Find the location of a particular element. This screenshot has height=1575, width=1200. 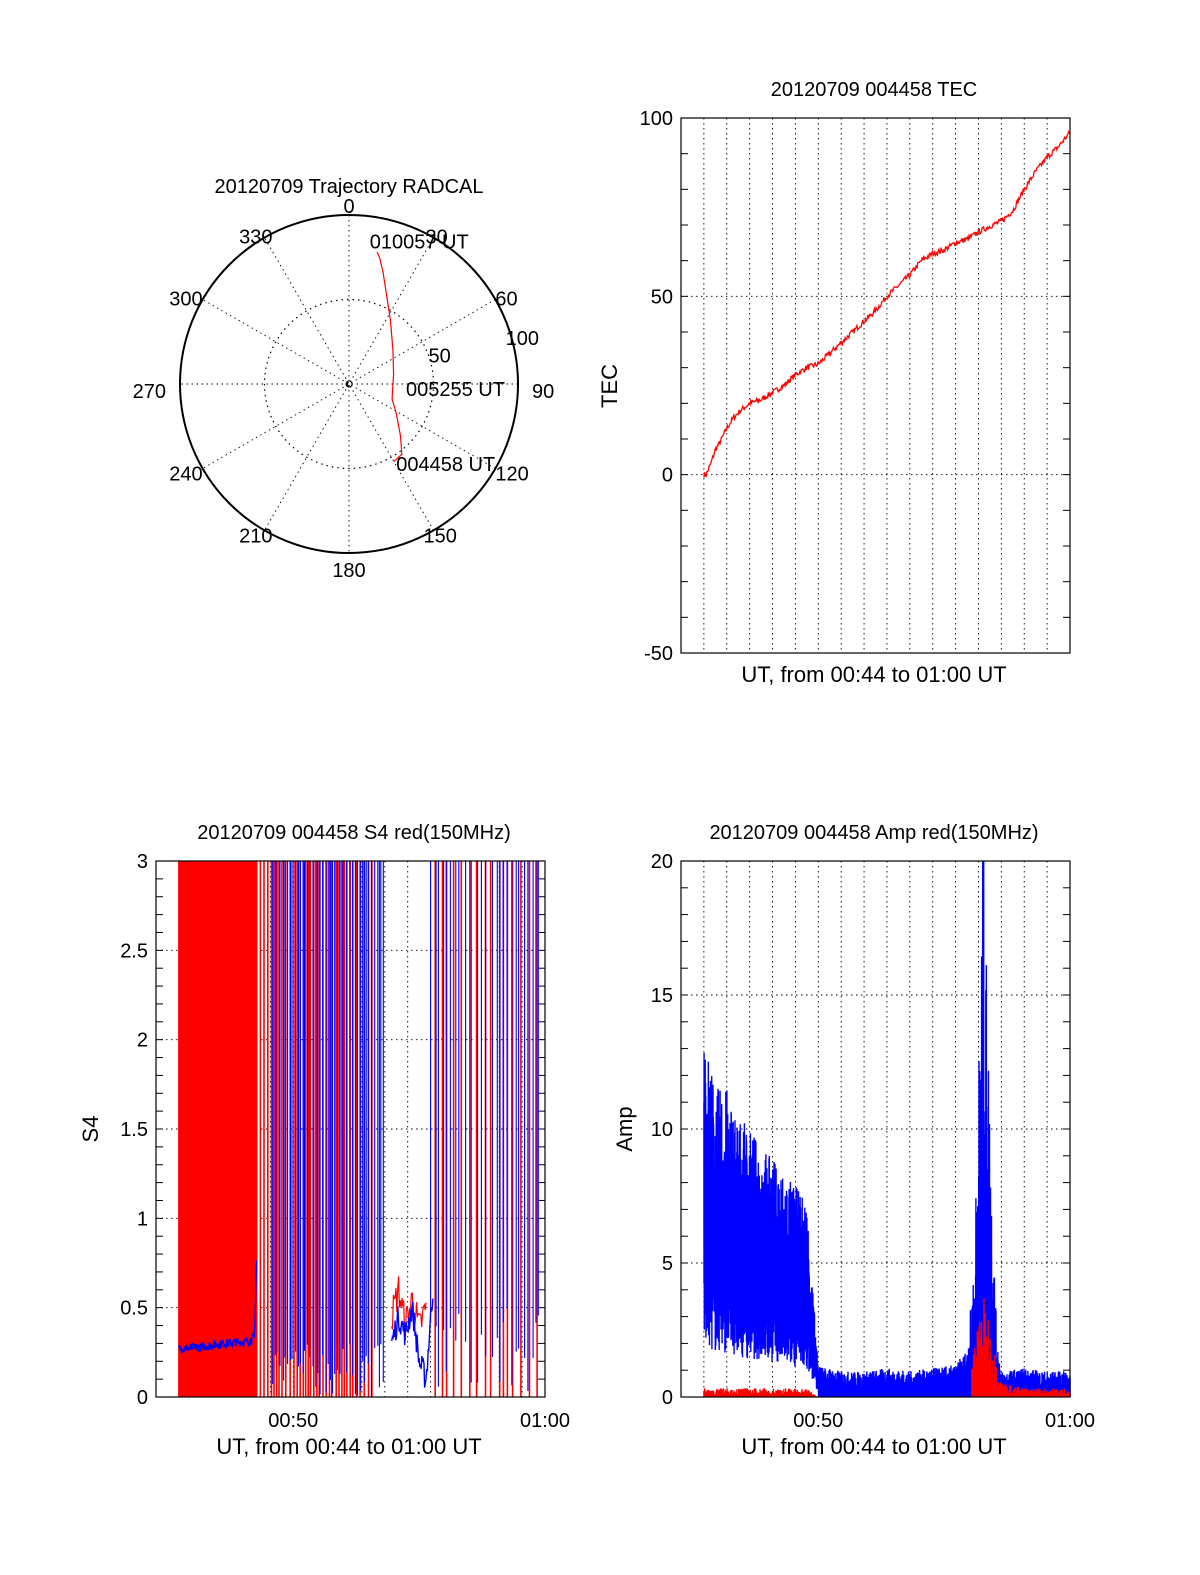

s4-blue-noise is located at coordinates (405, 1129).